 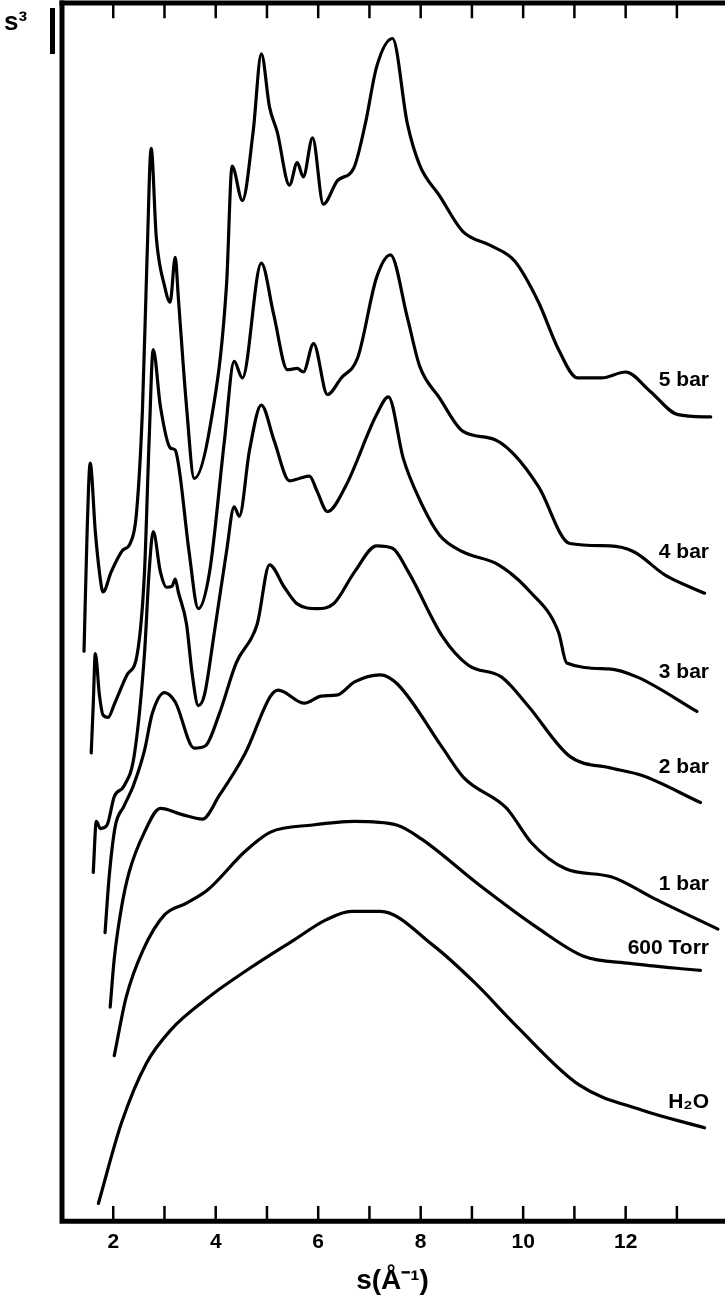 What do you see at coordinates (215, 1240) in the screenshot?
I see `x-tick-label: 4` at bounding box center [215, 1240].